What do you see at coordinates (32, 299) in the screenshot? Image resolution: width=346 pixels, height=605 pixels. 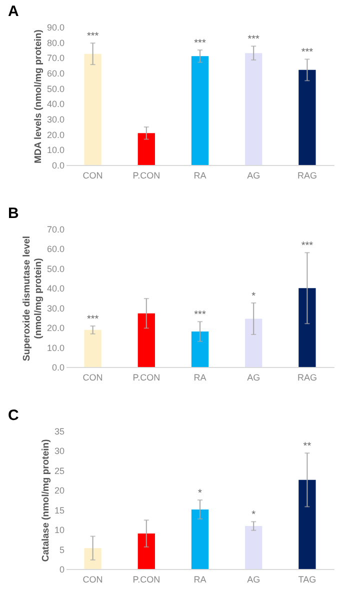 I see `y-axis-title: Superoxide dismutase level (nmol/mg protein)` at bounding box center [32, 299].